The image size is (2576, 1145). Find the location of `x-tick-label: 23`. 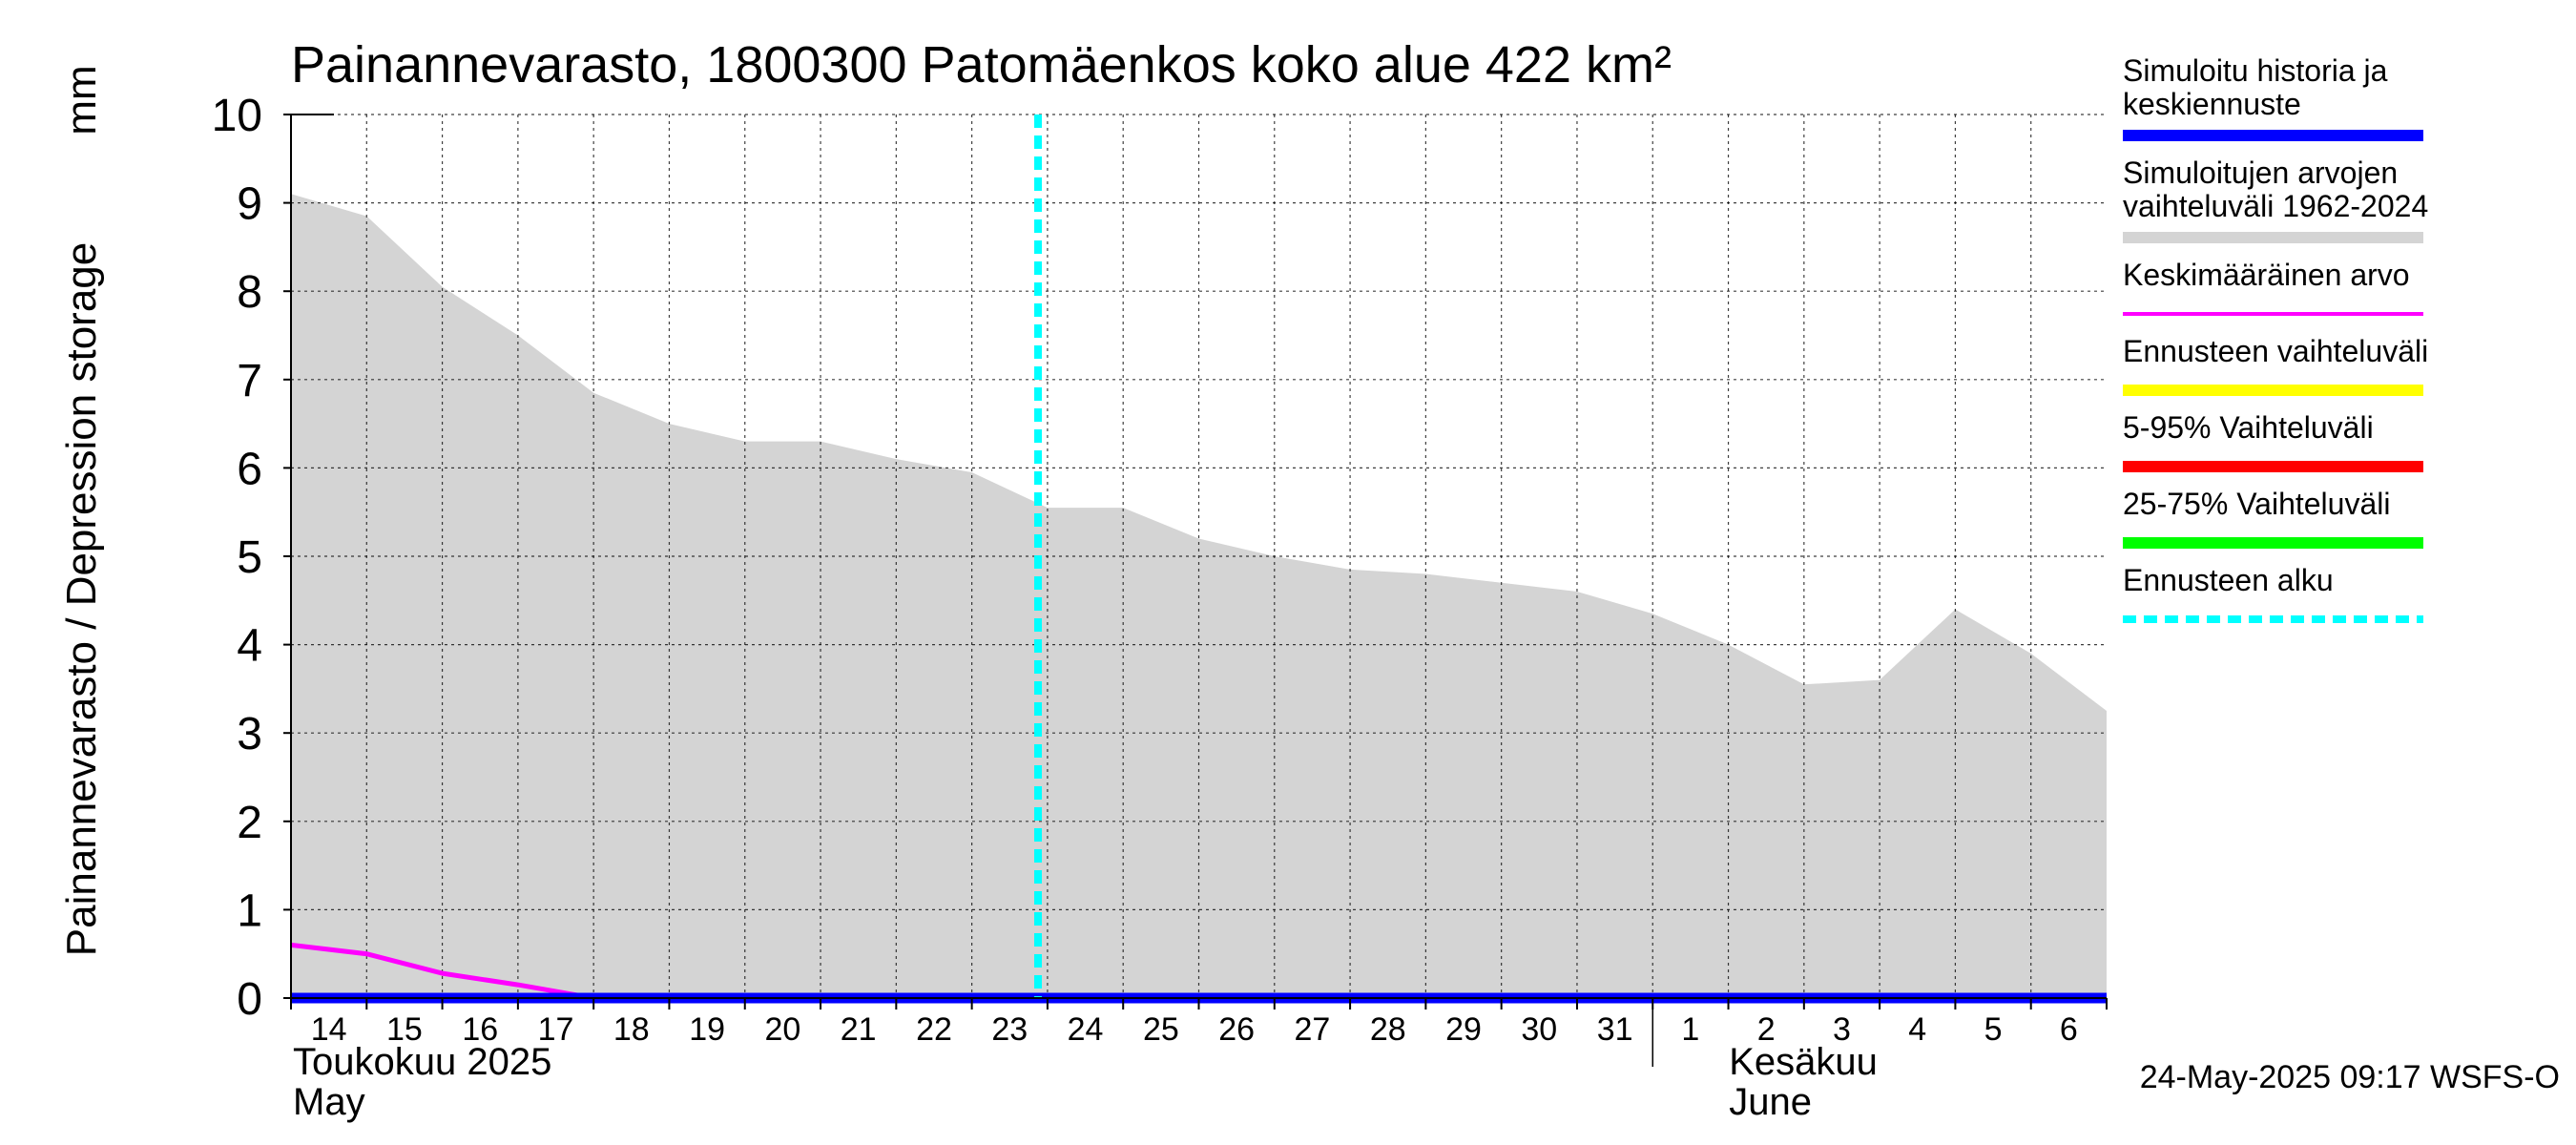

x-tick-label: 23 is located at coordinates (1009, 1029).